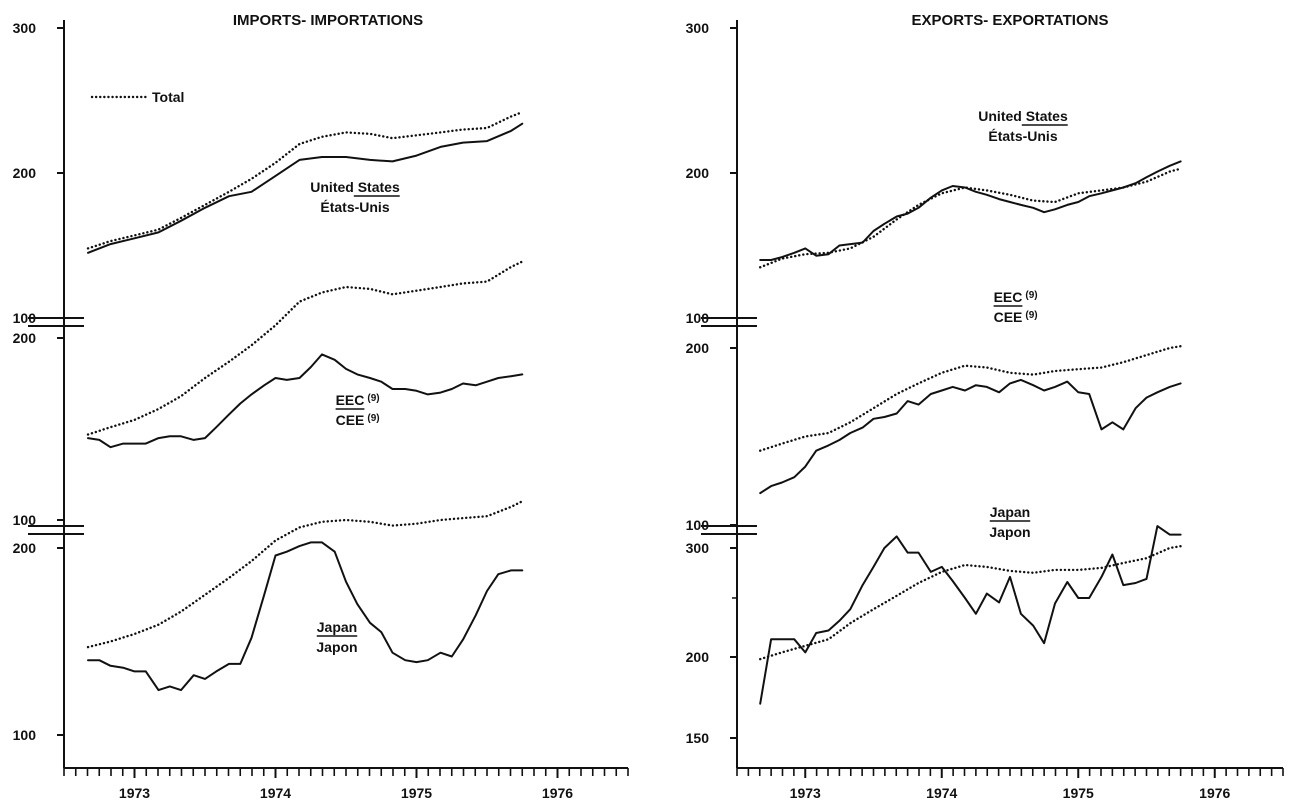  Describe the element at coordinates (1010, 20) in the screenshot. I see `chart-title: EXPORTS- EXPORTATIONS` at that location.